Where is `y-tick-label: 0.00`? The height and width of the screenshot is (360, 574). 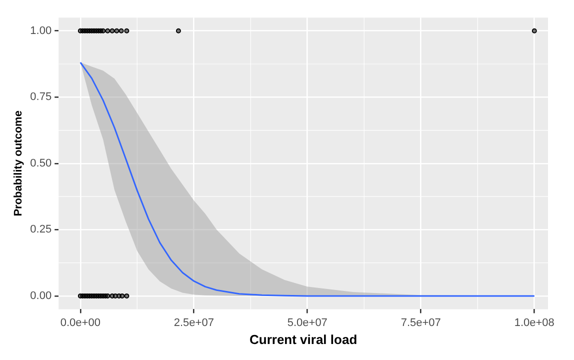 y-tick-label: 0.00 is located at coordinates (41, 296).